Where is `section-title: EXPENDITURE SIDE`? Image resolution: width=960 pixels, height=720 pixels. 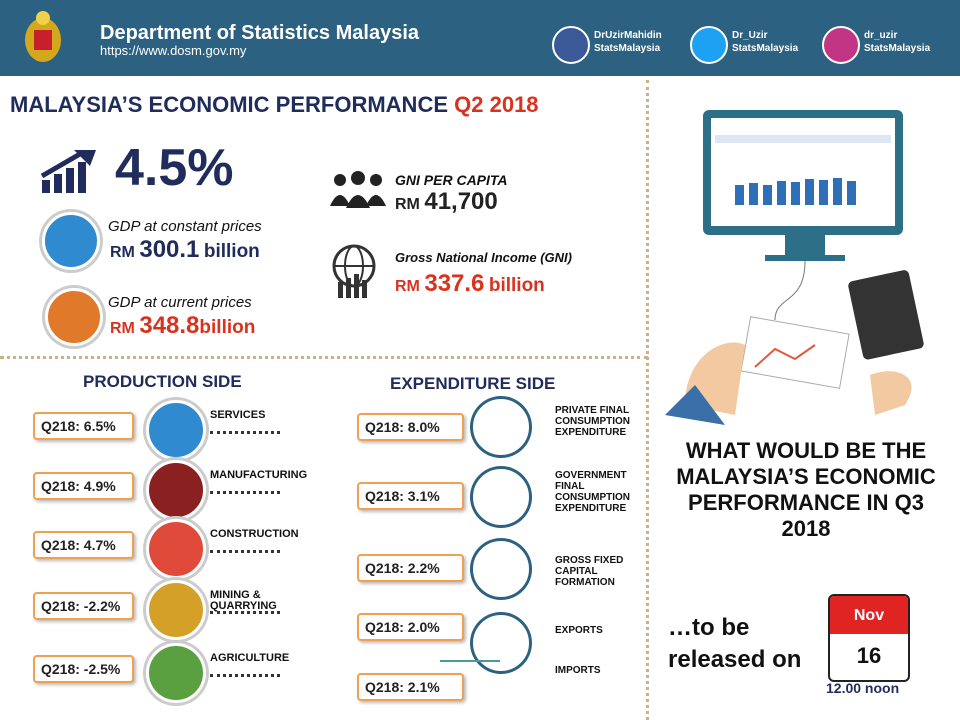
section-title: EXPENDITURE SIDE is located at coordinates (473, 383).